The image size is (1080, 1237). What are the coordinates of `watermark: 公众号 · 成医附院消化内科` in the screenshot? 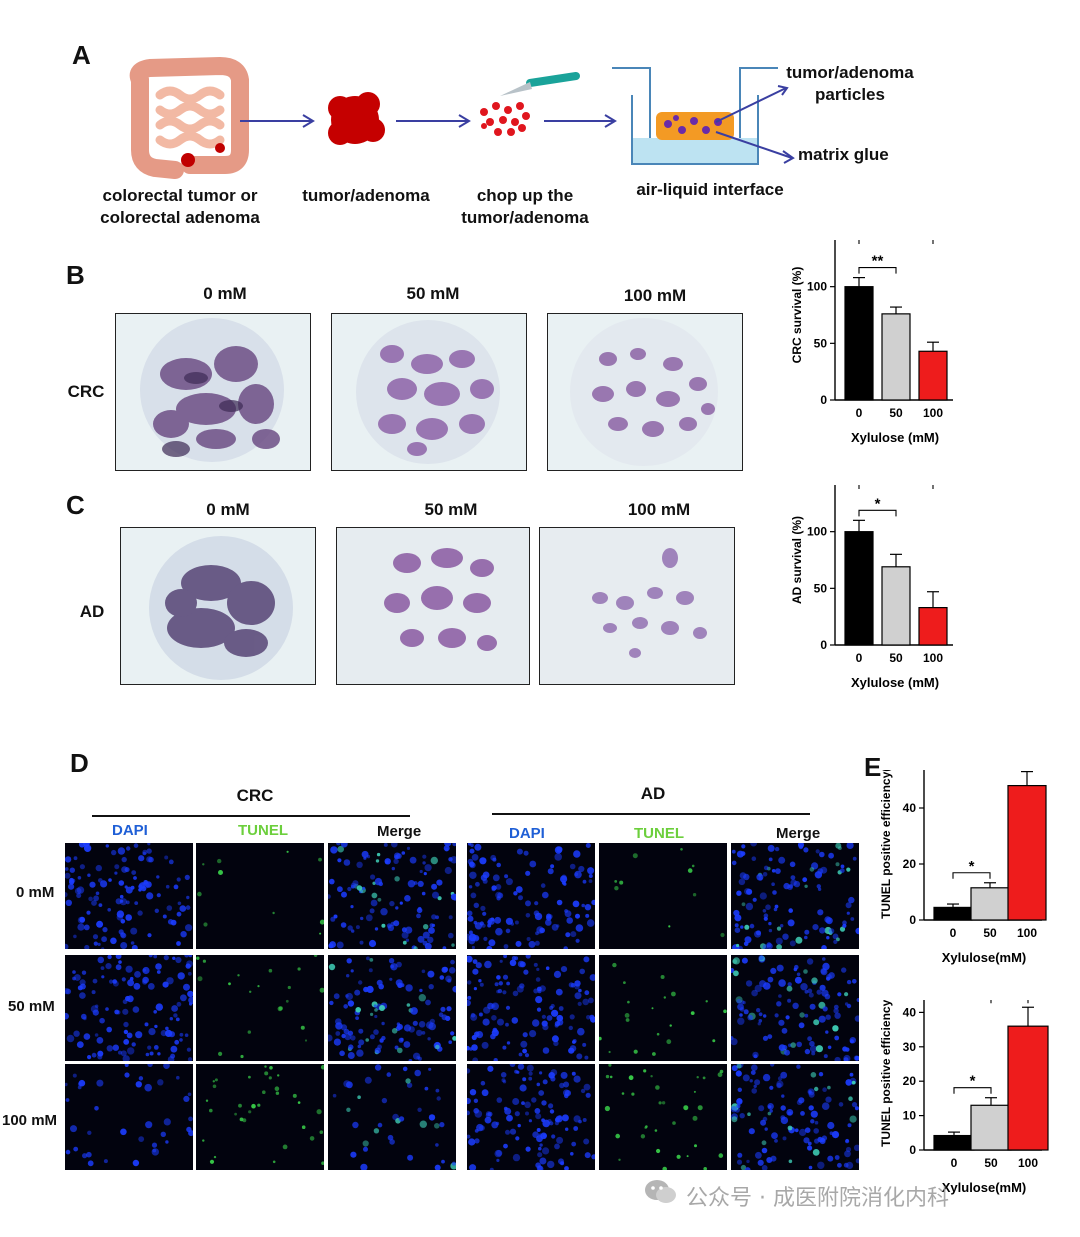 It's located at (817, 1198).